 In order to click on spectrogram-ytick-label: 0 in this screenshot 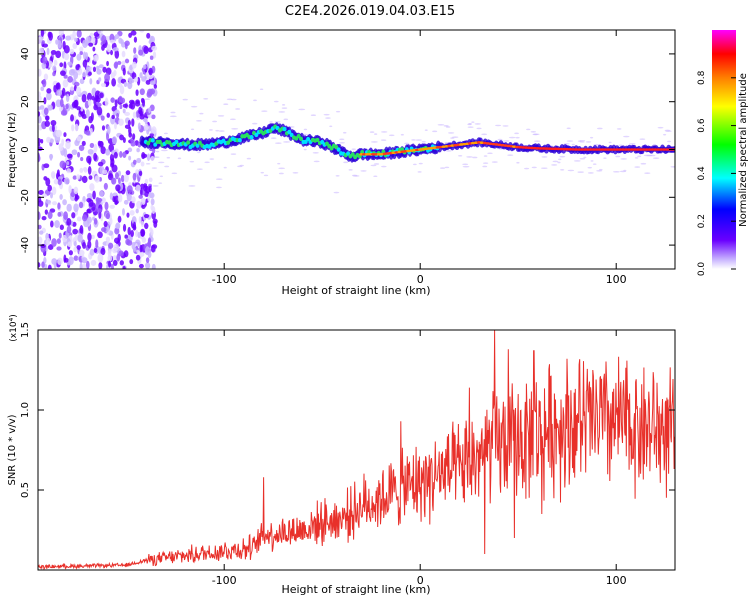, I will do `click(25, 149)`.